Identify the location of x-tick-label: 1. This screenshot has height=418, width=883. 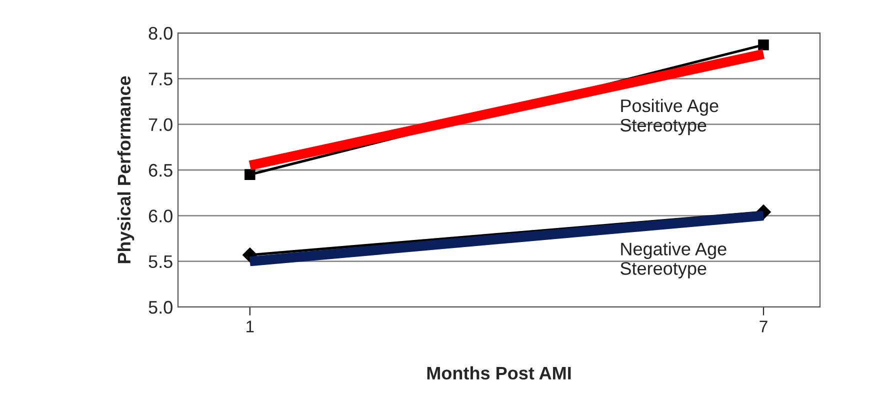
(250, 326).